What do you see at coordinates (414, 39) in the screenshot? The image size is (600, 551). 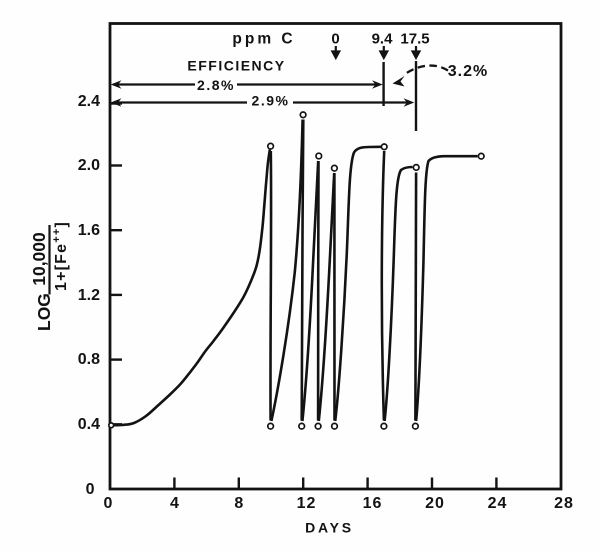 I see `svg-text: 17.5` at bounding box center [414, 39].